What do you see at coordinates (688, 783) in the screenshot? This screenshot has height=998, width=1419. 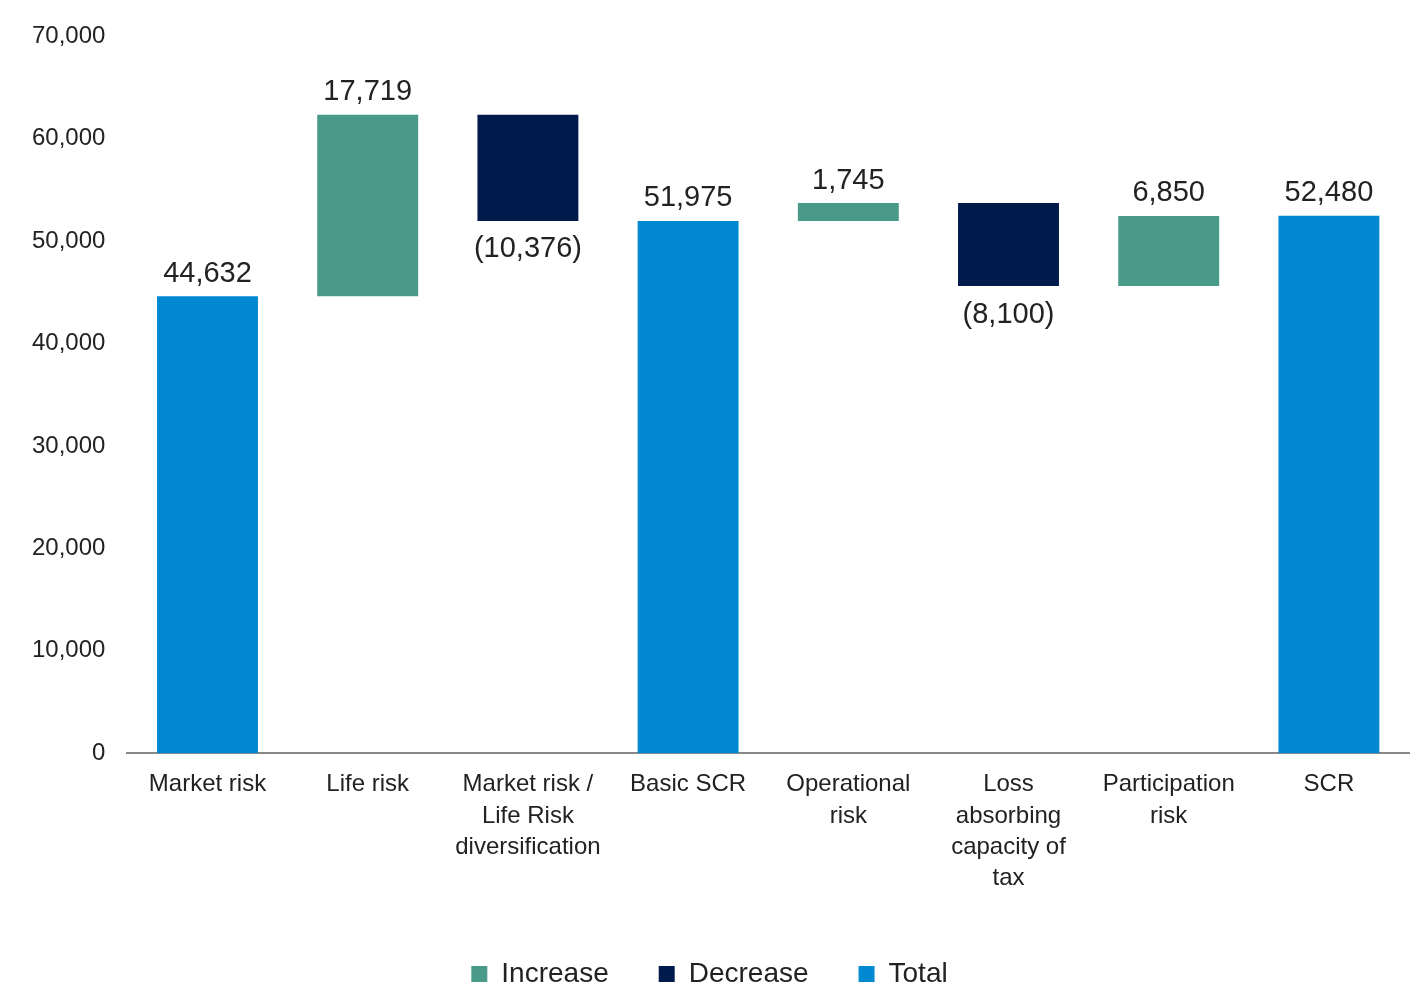 I see `x-tick-label: Basic SCR` at bounding box center [688, 783].